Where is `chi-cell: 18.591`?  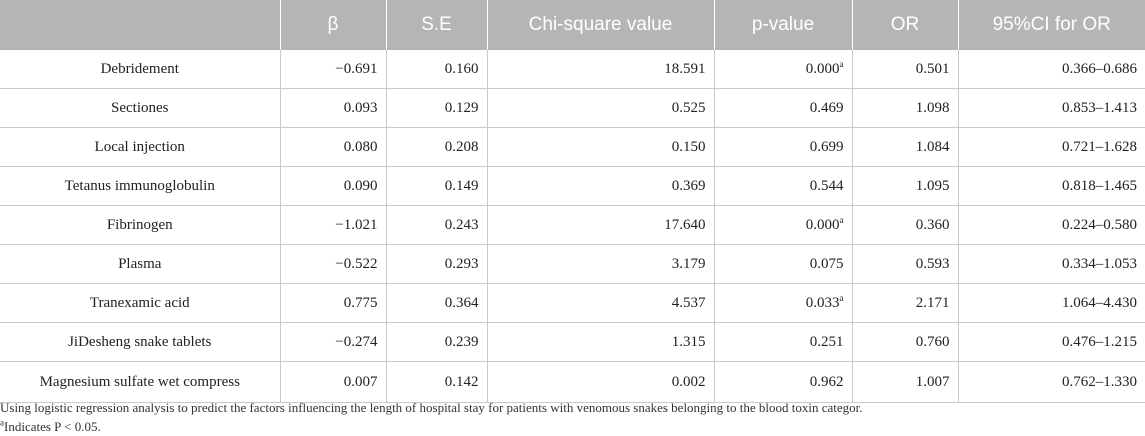
chi-cell: 18.591 is located at coordinates (600, 69).